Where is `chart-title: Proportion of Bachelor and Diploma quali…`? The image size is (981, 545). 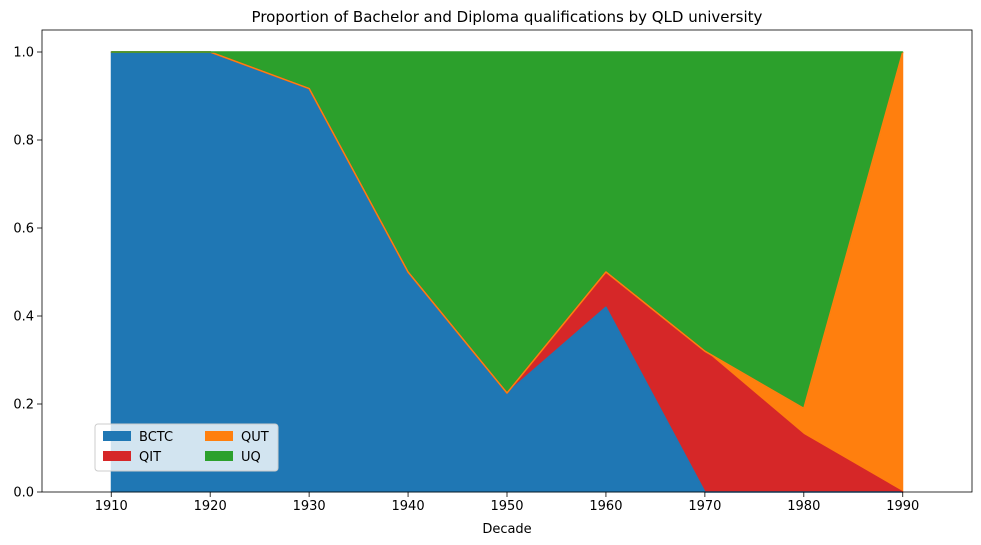
chart-title: Proportion of Bachelor and Diploma quali… is located at coordinates (507, 17).